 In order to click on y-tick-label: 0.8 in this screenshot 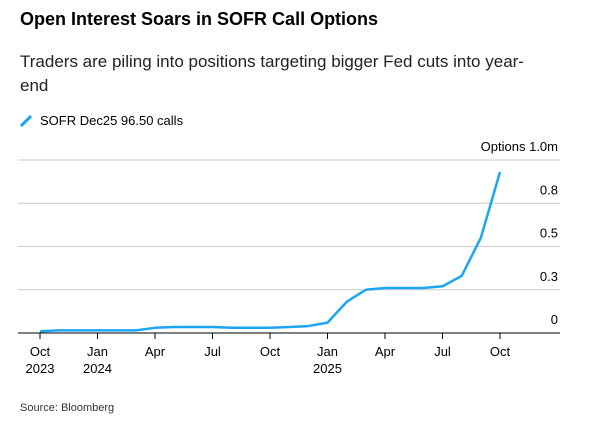, I will do `click(549, 189)`.